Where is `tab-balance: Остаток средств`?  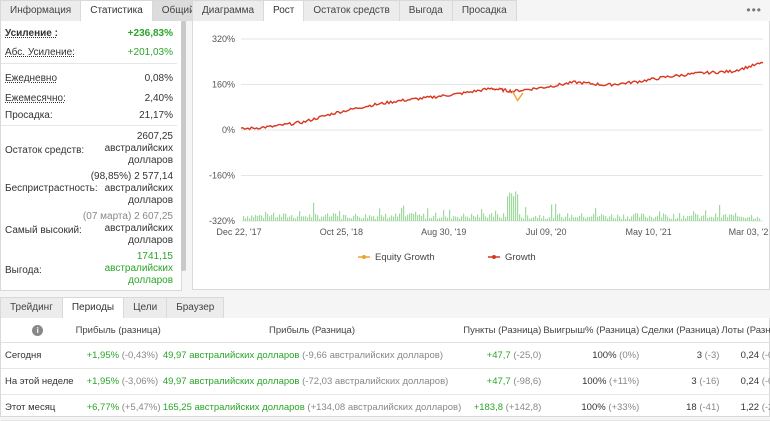 tab-balance: Остаток средств is located at coordinates (351, 10).